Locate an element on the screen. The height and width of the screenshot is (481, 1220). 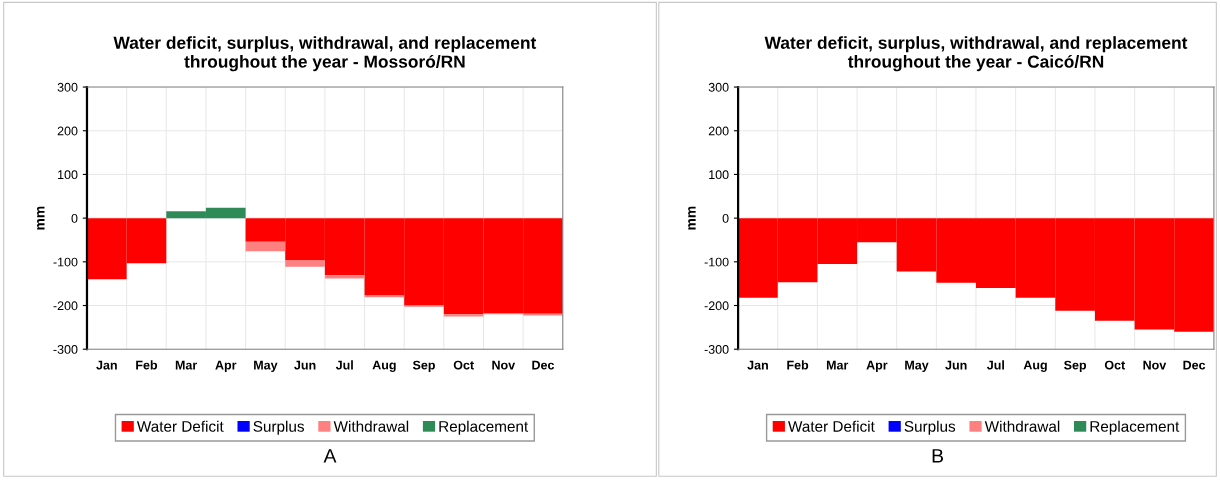
chart-title: Water deficit, surplus, withdrawal, and replacement throughout the year - Caicó/RN is located at coordinates (976, 54).